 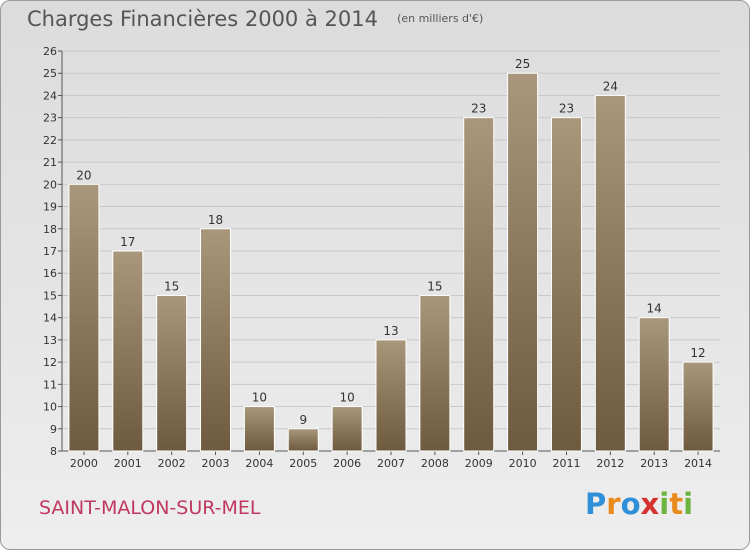 I want to click on x-tick-label-2002: 2002, so click(x=172, y=463).